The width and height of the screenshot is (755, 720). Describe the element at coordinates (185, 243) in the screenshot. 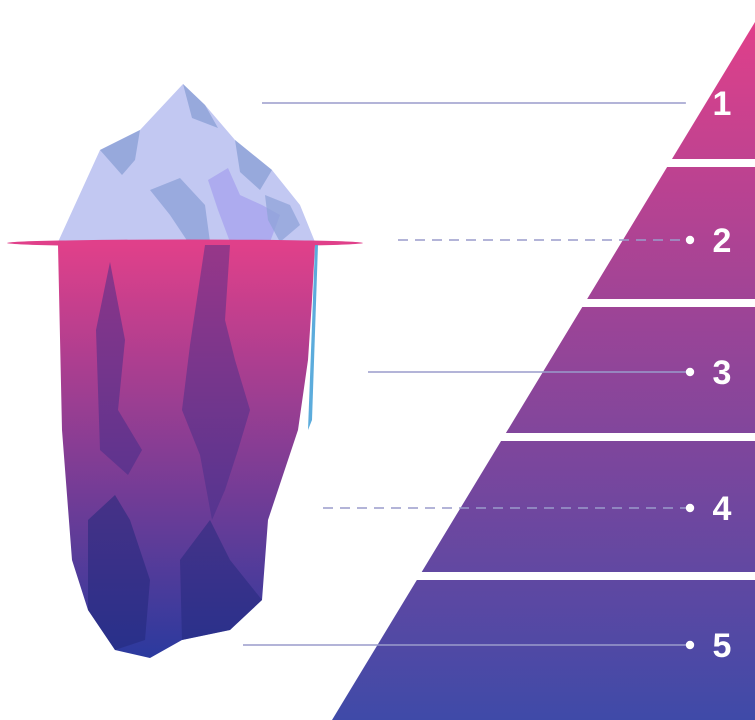

I see `waterline` at that location.